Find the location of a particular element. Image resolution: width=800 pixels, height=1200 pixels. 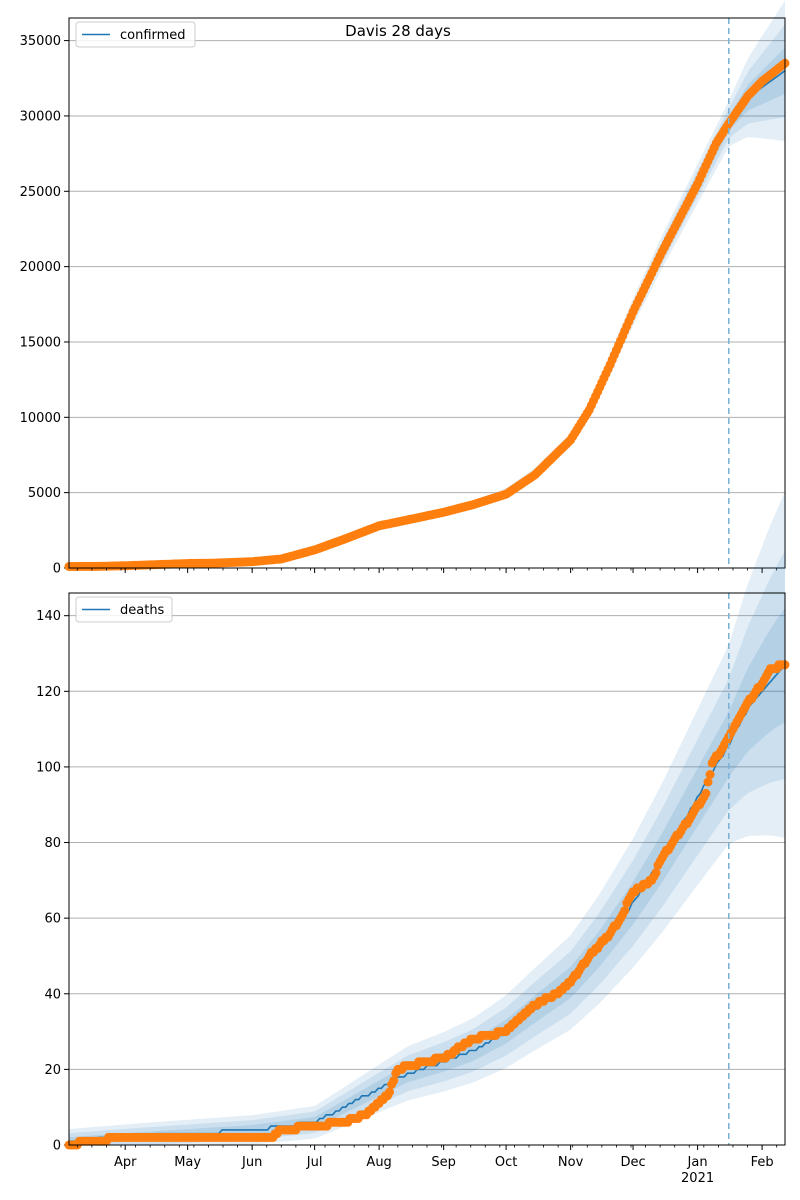

y-tick-label: 20000 is located at coordinates (40, 267).